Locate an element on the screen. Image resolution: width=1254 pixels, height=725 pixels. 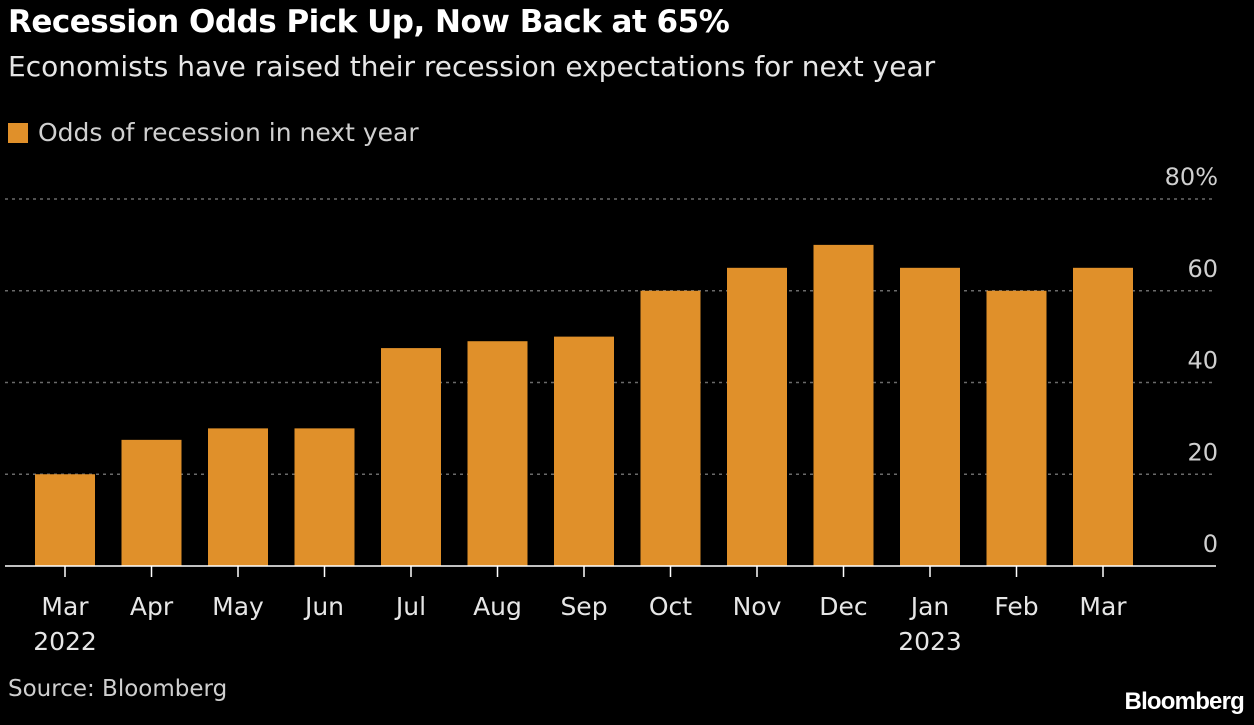
x-tick-label: Jul is located at coordinates (410, 606).